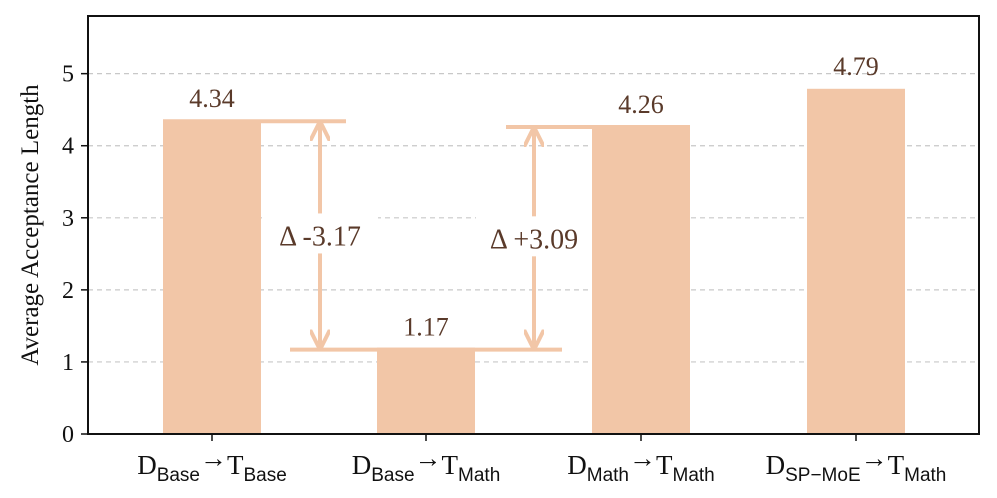 The width and height of the screenshot is (997, 498). Describe the element at coordinates (856, 66) in the screenshot. I see `value-label: 4.79` at that location.